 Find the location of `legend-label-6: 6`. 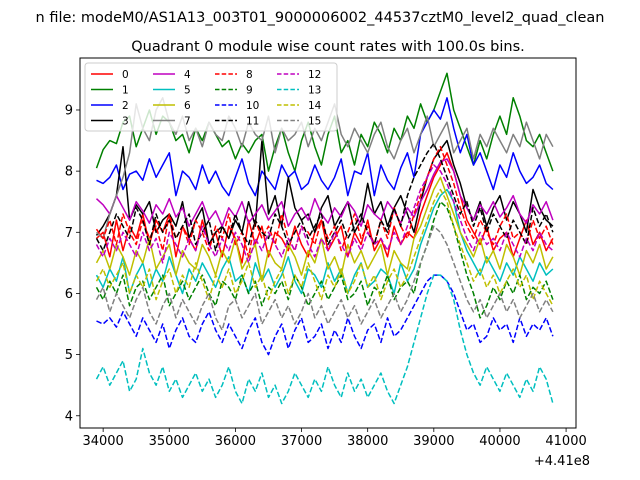

legend-label-6: 6 is located at coordinates (187, 106).